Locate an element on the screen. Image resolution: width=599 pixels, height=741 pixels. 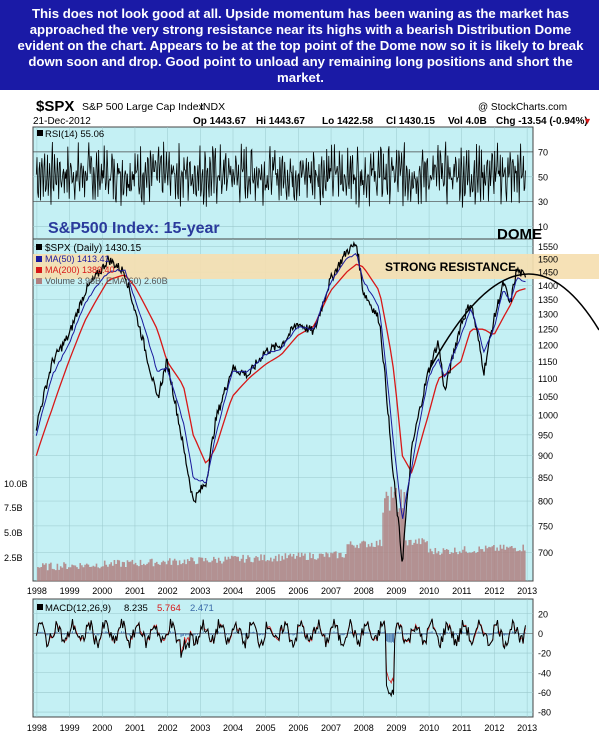
legend-price-swatch is located at coordinates (39, 247).